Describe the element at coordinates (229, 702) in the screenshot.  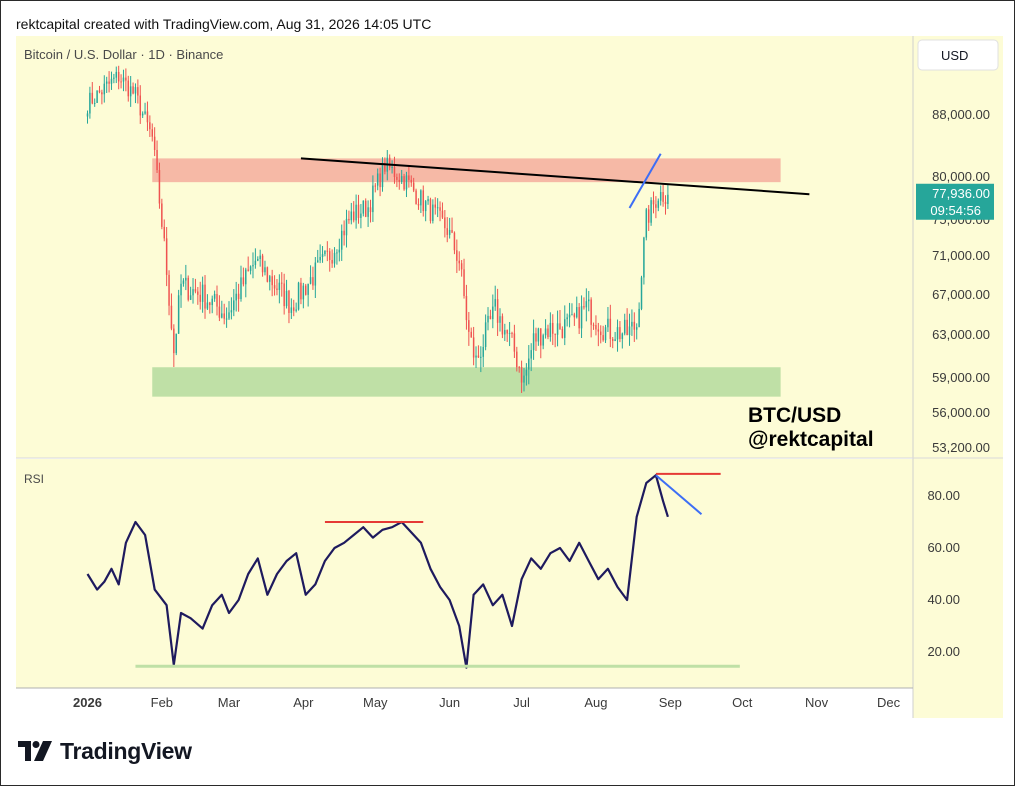
I see `time-tick-label: Mar` at that location.